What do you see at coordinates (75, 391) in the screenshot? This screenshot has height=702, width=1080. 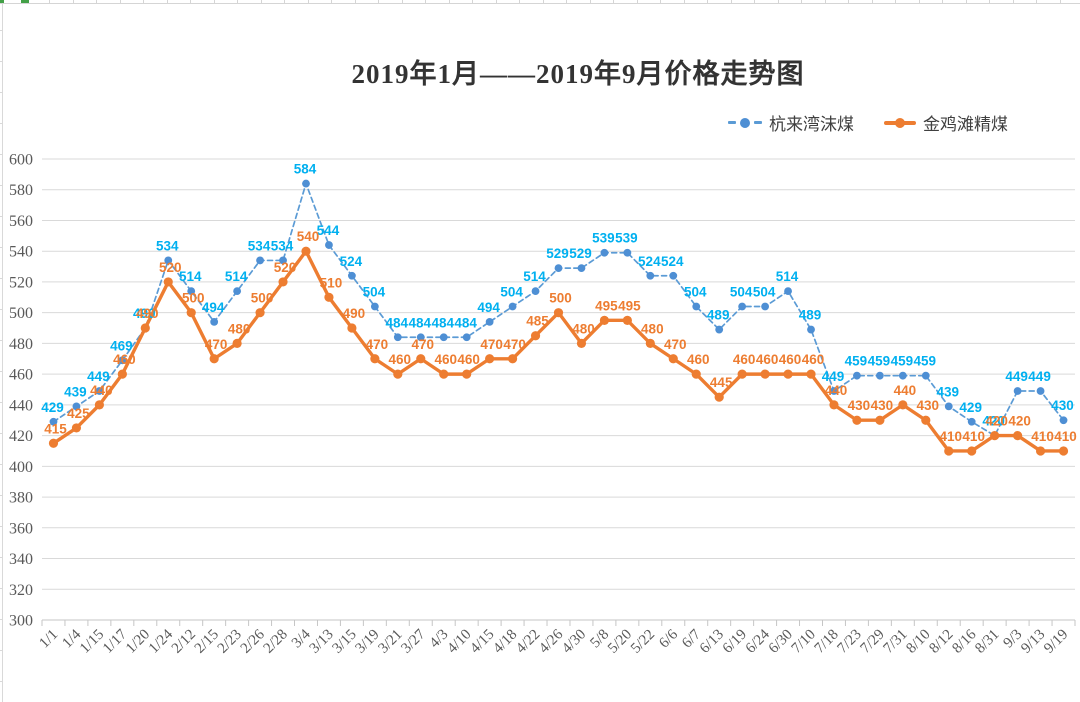 I see `data-label: 439` at bounding box center [75, 391].